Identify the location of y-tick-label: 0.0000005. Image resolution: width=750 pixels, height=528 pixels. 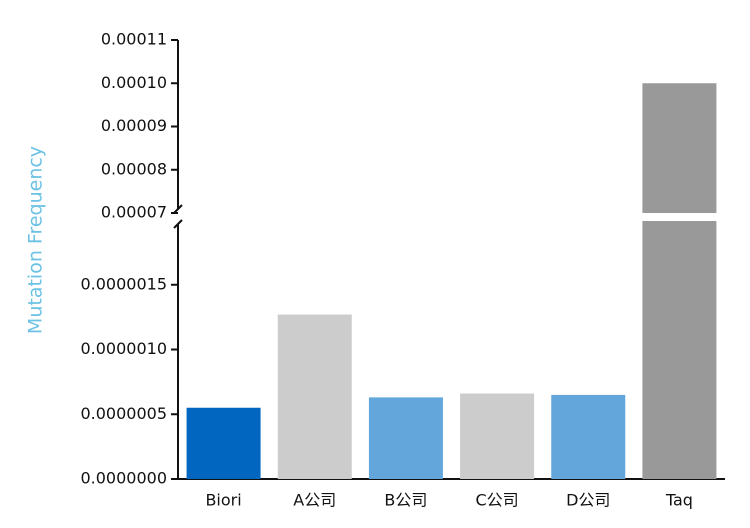
(123, 413).